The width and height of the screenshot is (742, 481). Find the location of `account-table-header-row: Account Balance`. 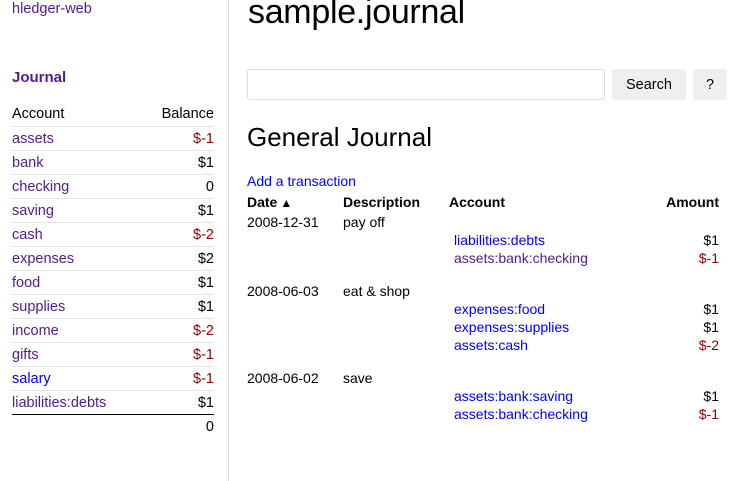

account-table-header-row: Account Balance is located at coordinates (113, 116).